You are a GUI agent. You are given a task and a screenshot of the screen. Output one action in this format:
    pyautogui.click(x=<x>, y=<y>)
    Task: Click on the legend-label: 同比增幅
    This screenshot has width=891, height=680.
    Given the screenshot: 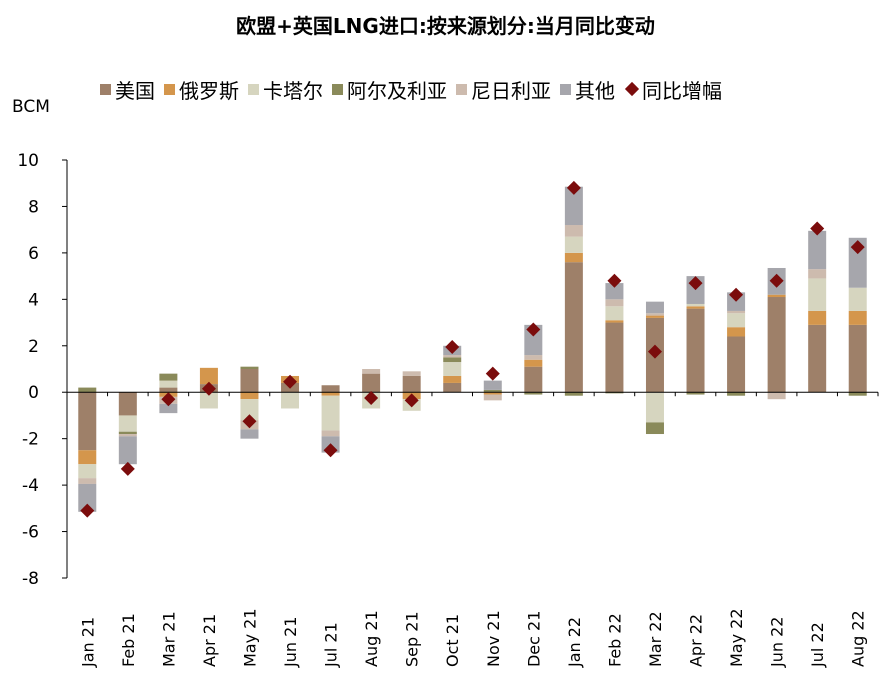 What is the action you would take?
    pyautogui.click(x=682, y=90)
    